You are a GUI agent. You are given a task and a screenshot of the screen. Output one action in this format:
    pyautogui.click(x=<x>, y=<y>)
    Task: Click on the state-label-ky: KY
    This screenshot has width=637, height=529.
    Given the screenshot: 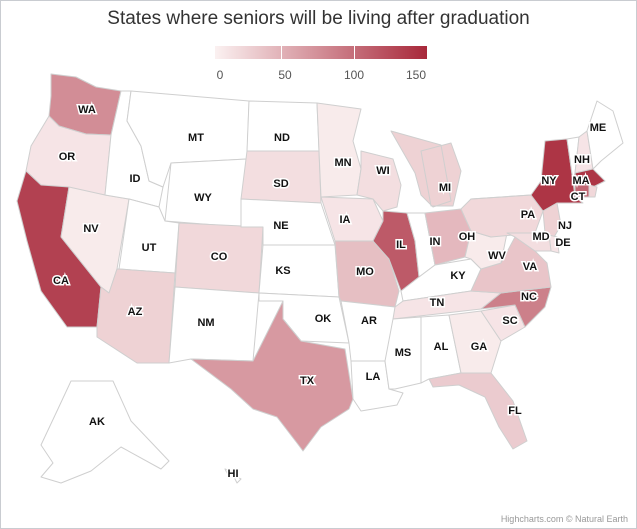 What is the action you would take?
    pyautogui.click(x=458, y=276)
    